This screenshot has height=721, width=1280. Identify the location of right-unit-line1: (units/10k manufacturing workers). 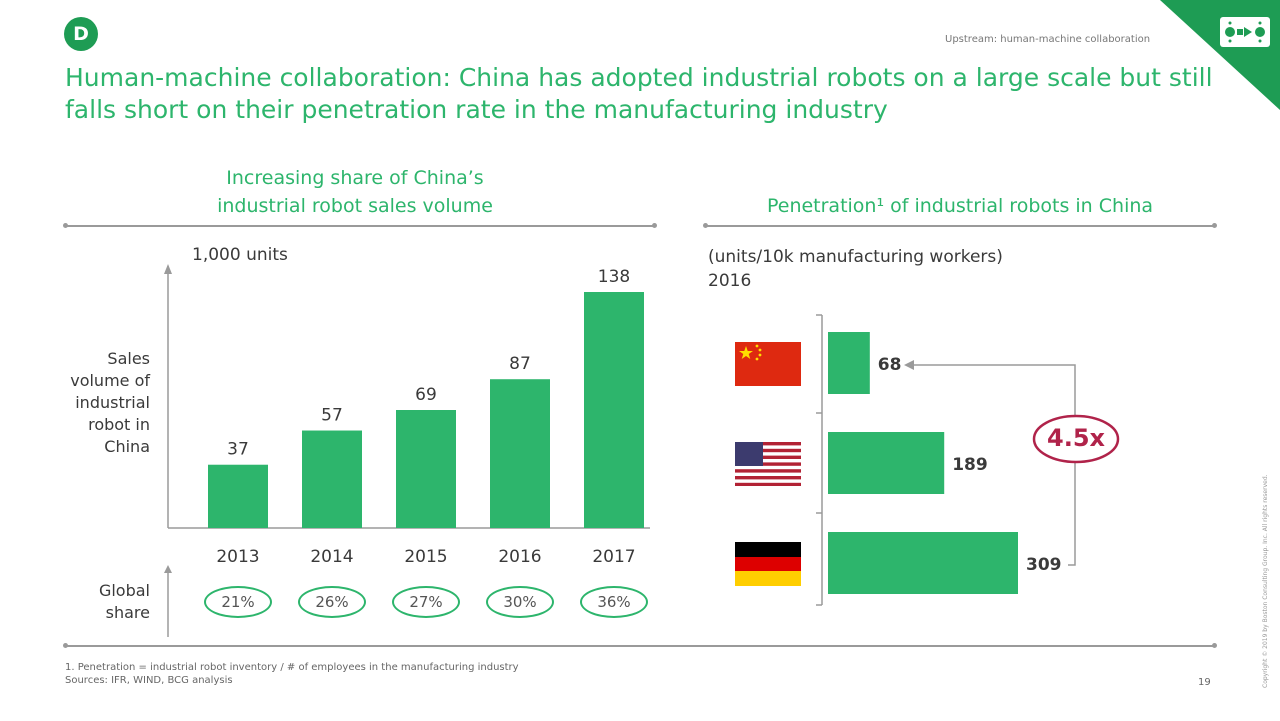
(855, 257).